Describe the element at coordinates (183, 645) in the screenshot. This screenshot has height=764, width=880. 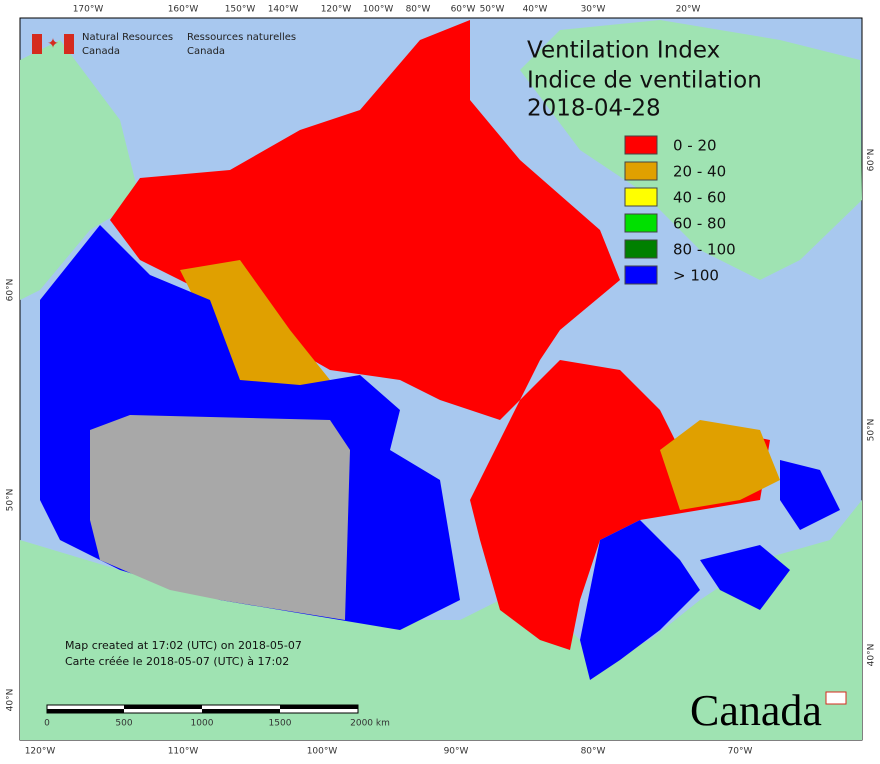
I see `footer-en: Map created at 17:02 (UTC) on 2018-05-07` at that location.